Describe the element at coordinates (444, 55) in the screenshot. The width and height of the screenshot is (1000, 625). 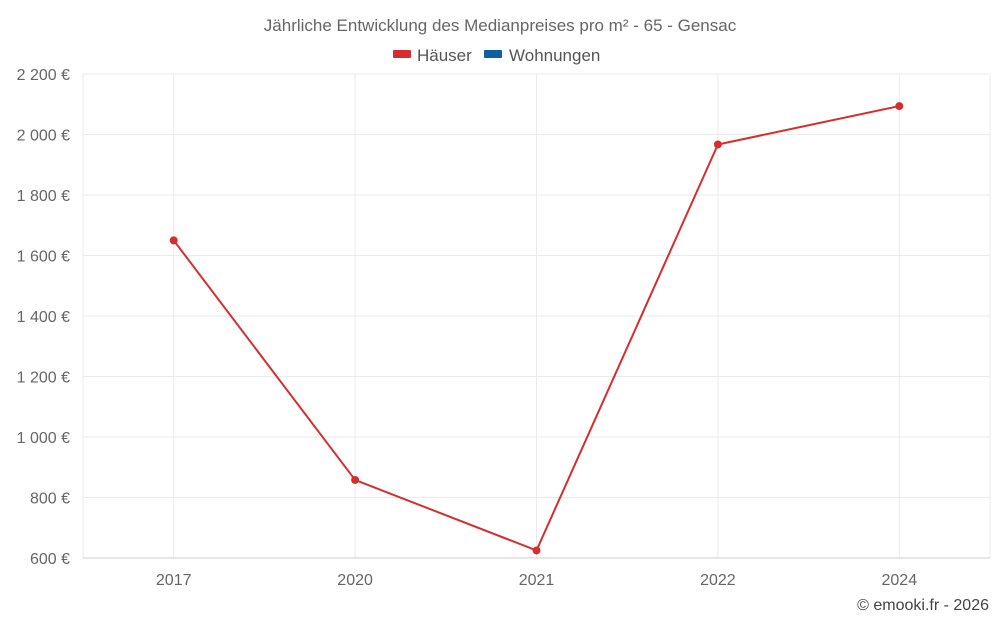
I see `legend-label-haeuser: Häuser` at that location.